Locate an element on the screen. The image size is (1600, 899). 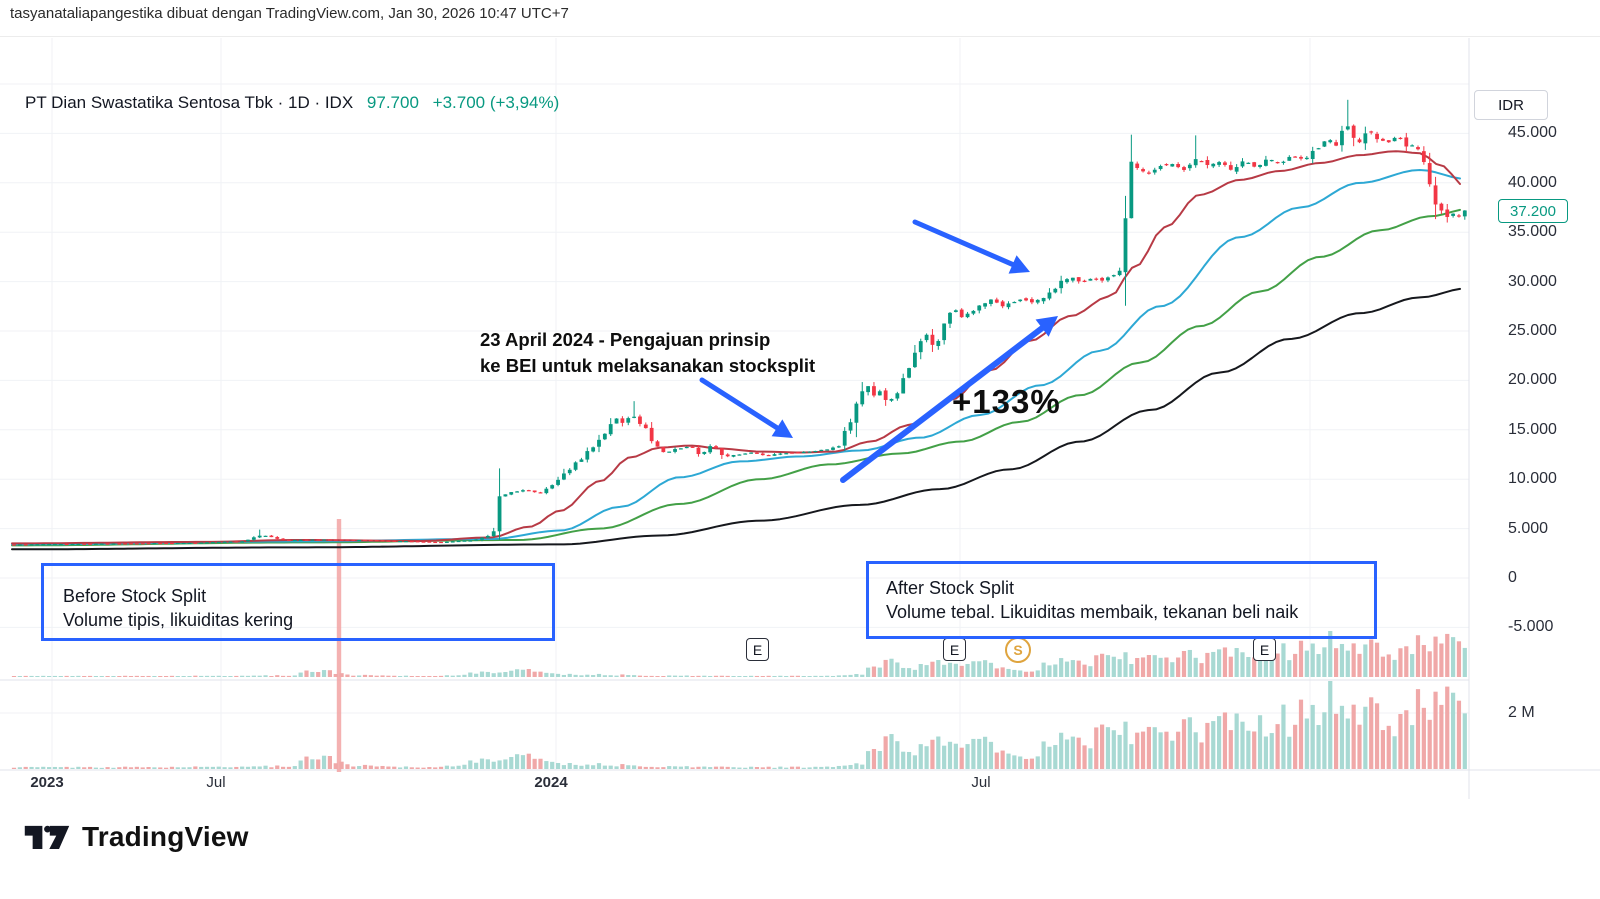
price-tick-label: 5.000 is located at coordinates (1528, 528).